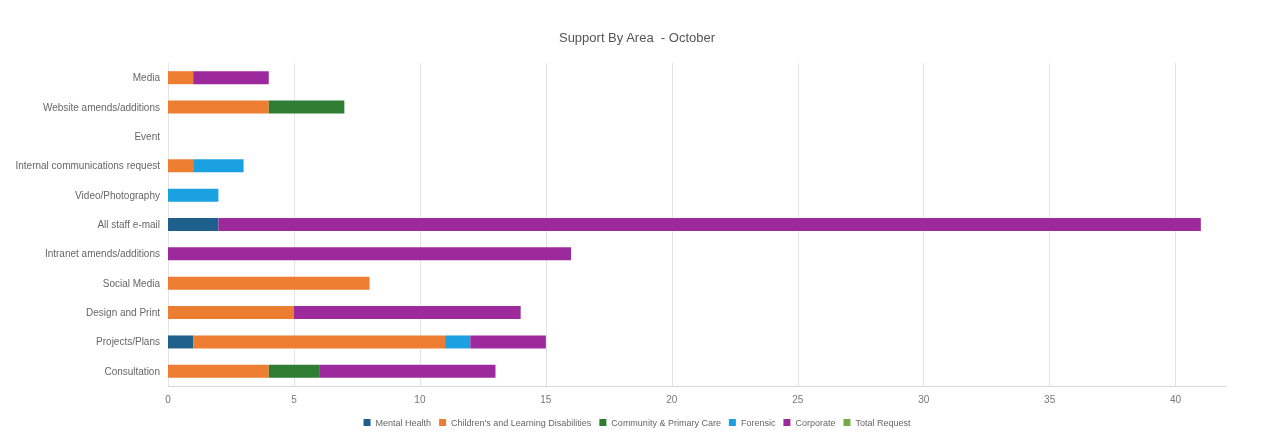  What do you see at coordinates (798, 399) in the screenshot?
I see `x-tick-label: 25` at bounding box center [798, 399].